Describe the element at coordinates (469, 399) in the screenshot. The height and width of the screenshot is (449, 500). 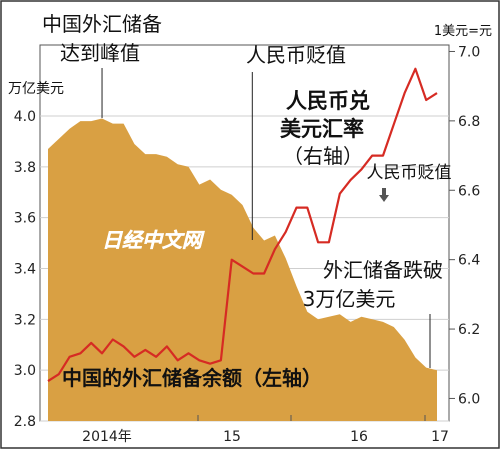
I see `right-tick-label-5: 6.0` at that location.